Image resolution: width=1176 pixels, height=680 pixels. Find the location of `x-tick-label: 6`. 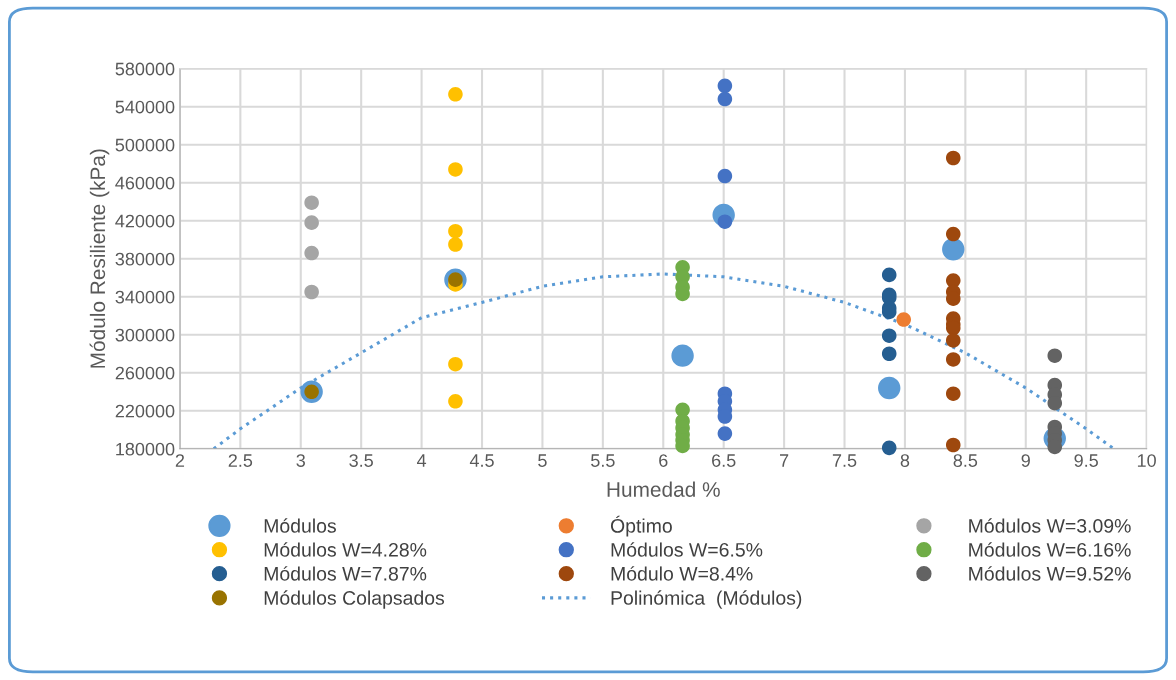

x-tick-label: 6 is located at coordinates (663, 460).